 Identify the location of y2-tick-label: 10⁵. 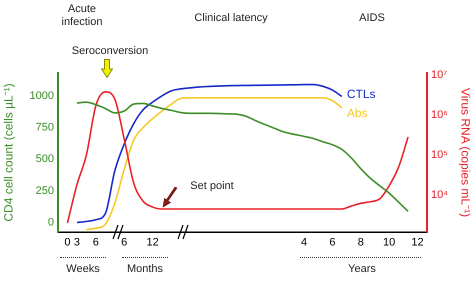
(439, 155).